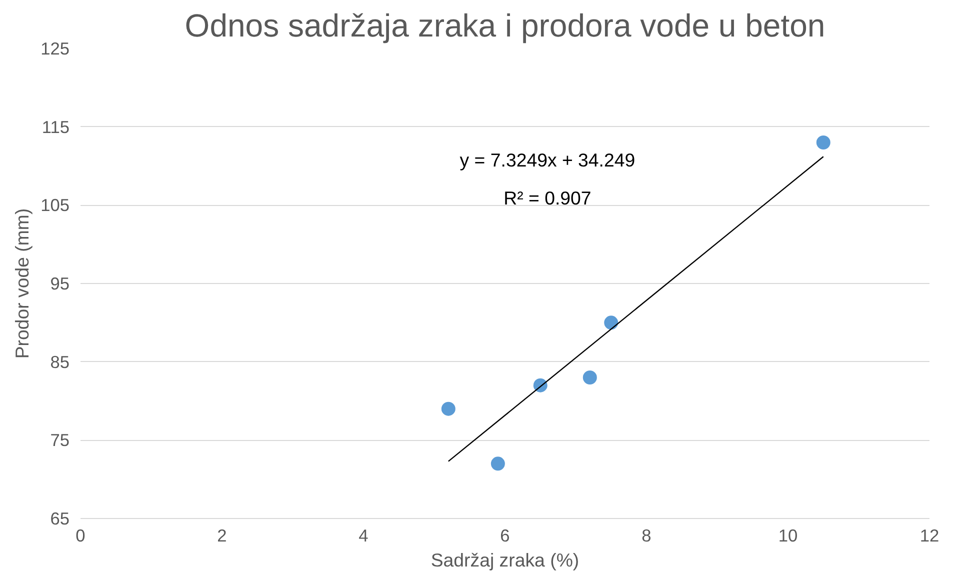 The height and width of the screenshot is (578, 957). What do you see at coordinates (548, 160) in the screenshot?
I see `annotation: y = 7.3249x + 34.249` at bounding box center [548, 160].